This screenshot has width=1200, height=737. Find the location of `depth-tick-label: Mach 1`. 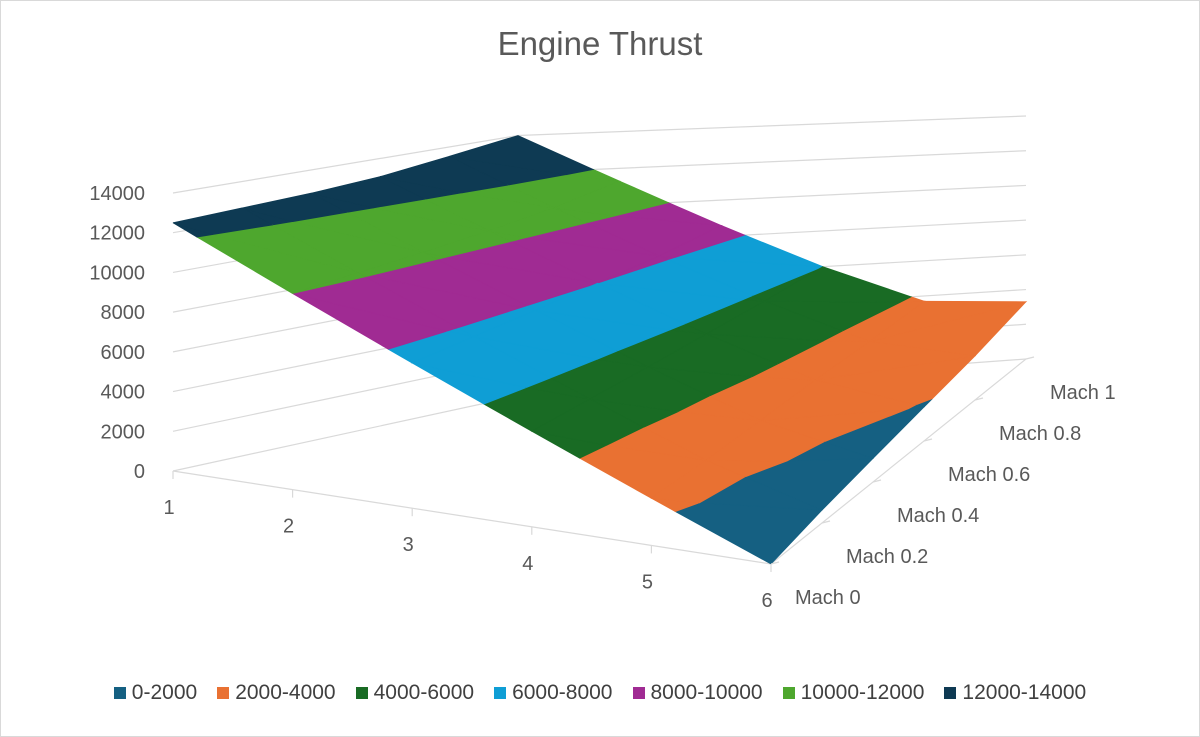

depth-tick-label: Mach 1 is located at coordinates (1083, 393).